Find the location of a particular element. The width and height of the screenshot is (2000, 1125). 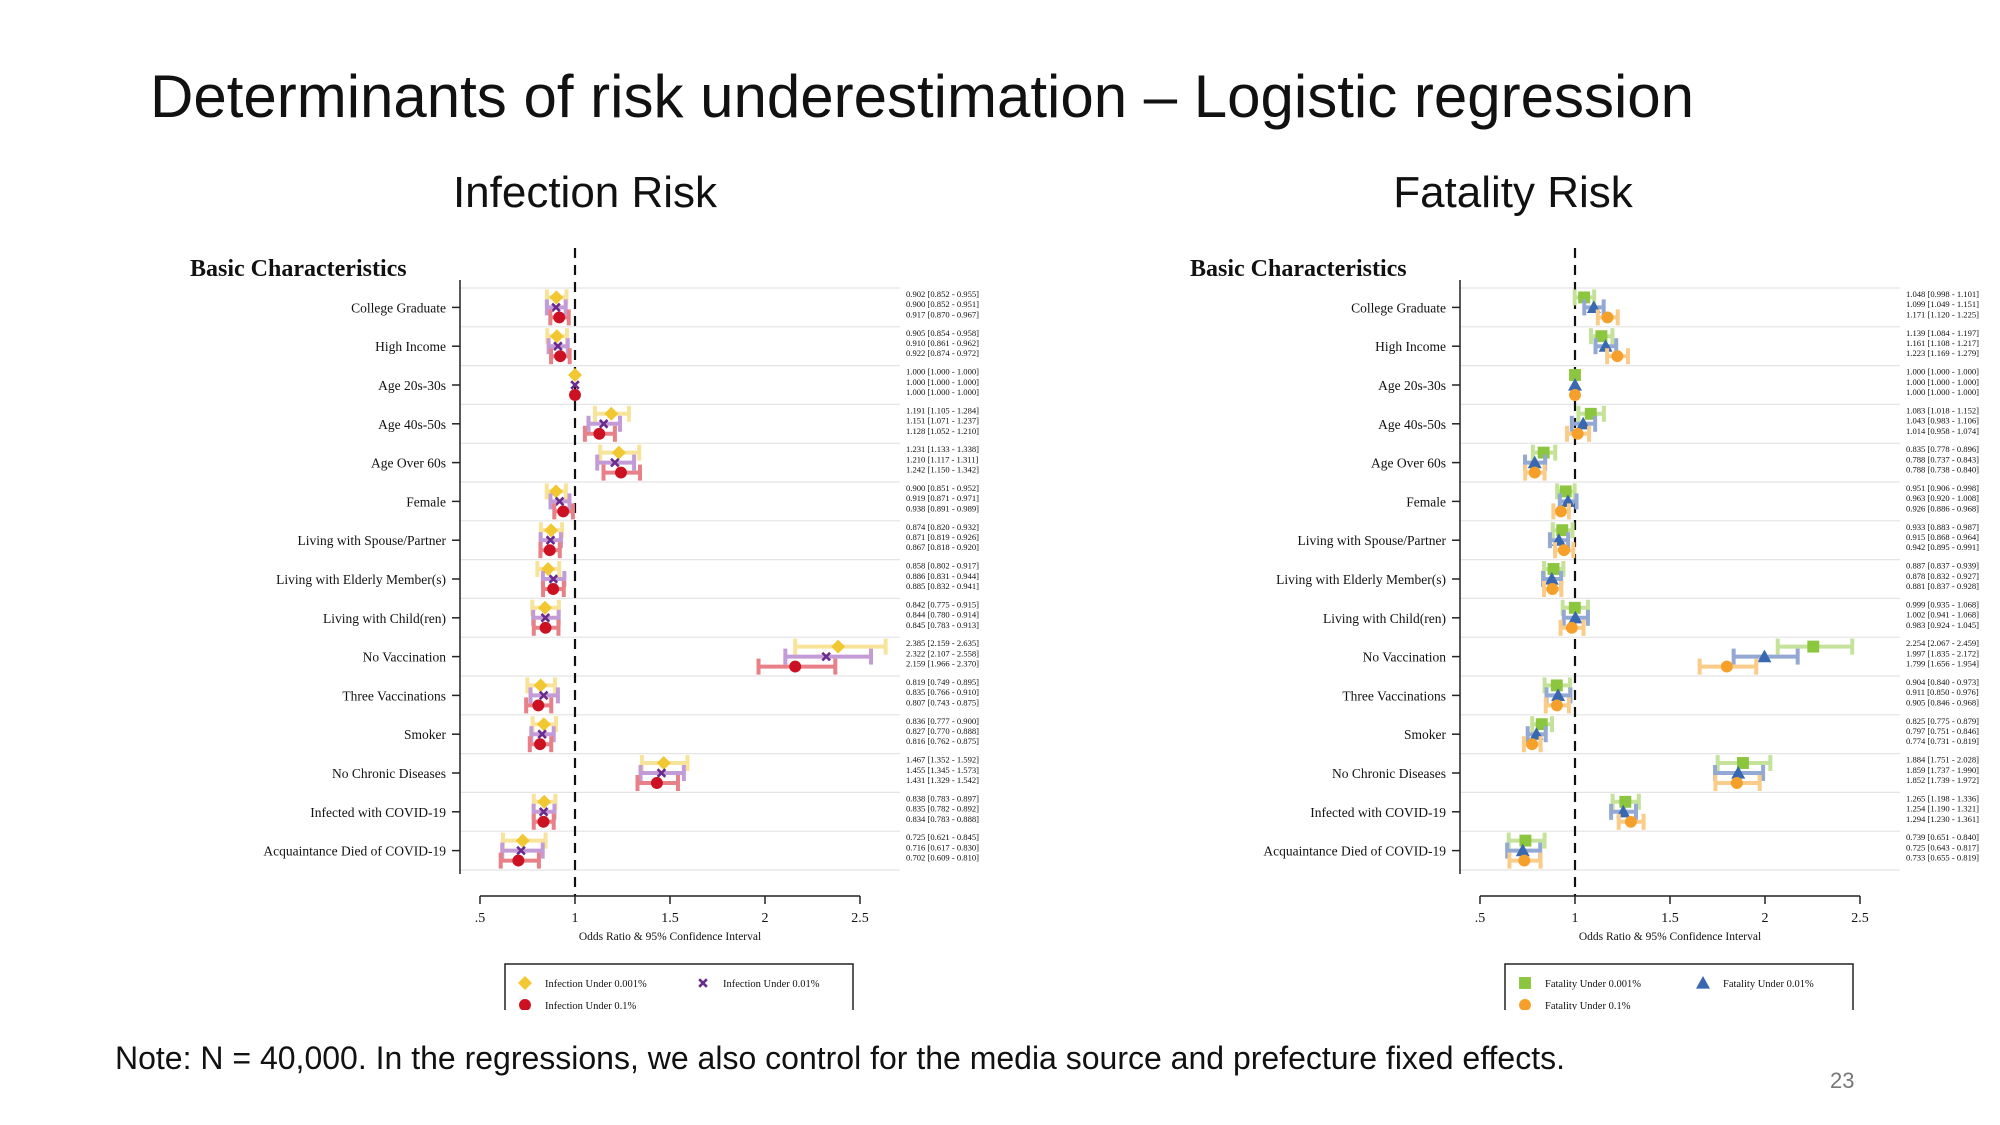

estimate-label: 1.191 [1.105 - 1.284] is located at coordinates (942, 410).